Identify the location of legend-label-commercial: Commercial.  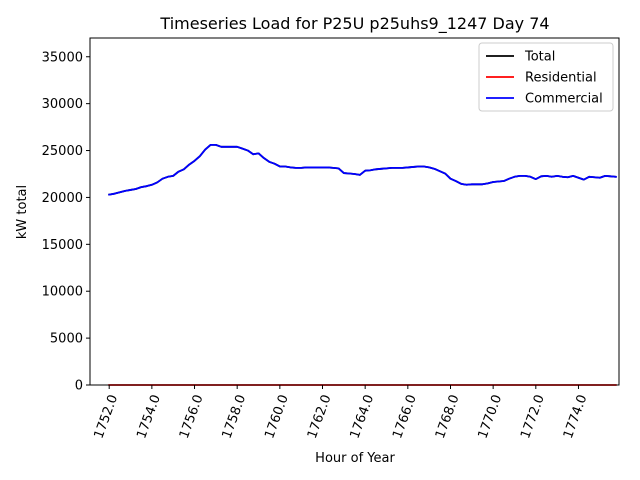
(564, 99).